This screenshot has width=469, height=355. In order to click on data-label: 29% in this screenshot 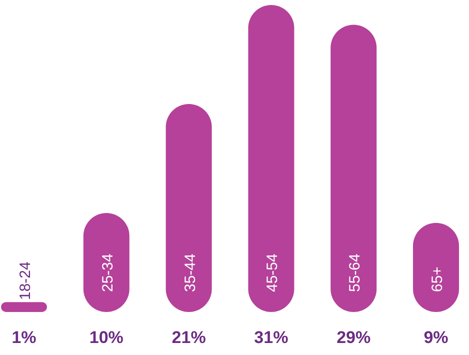, I will do `click(353, 337)`.